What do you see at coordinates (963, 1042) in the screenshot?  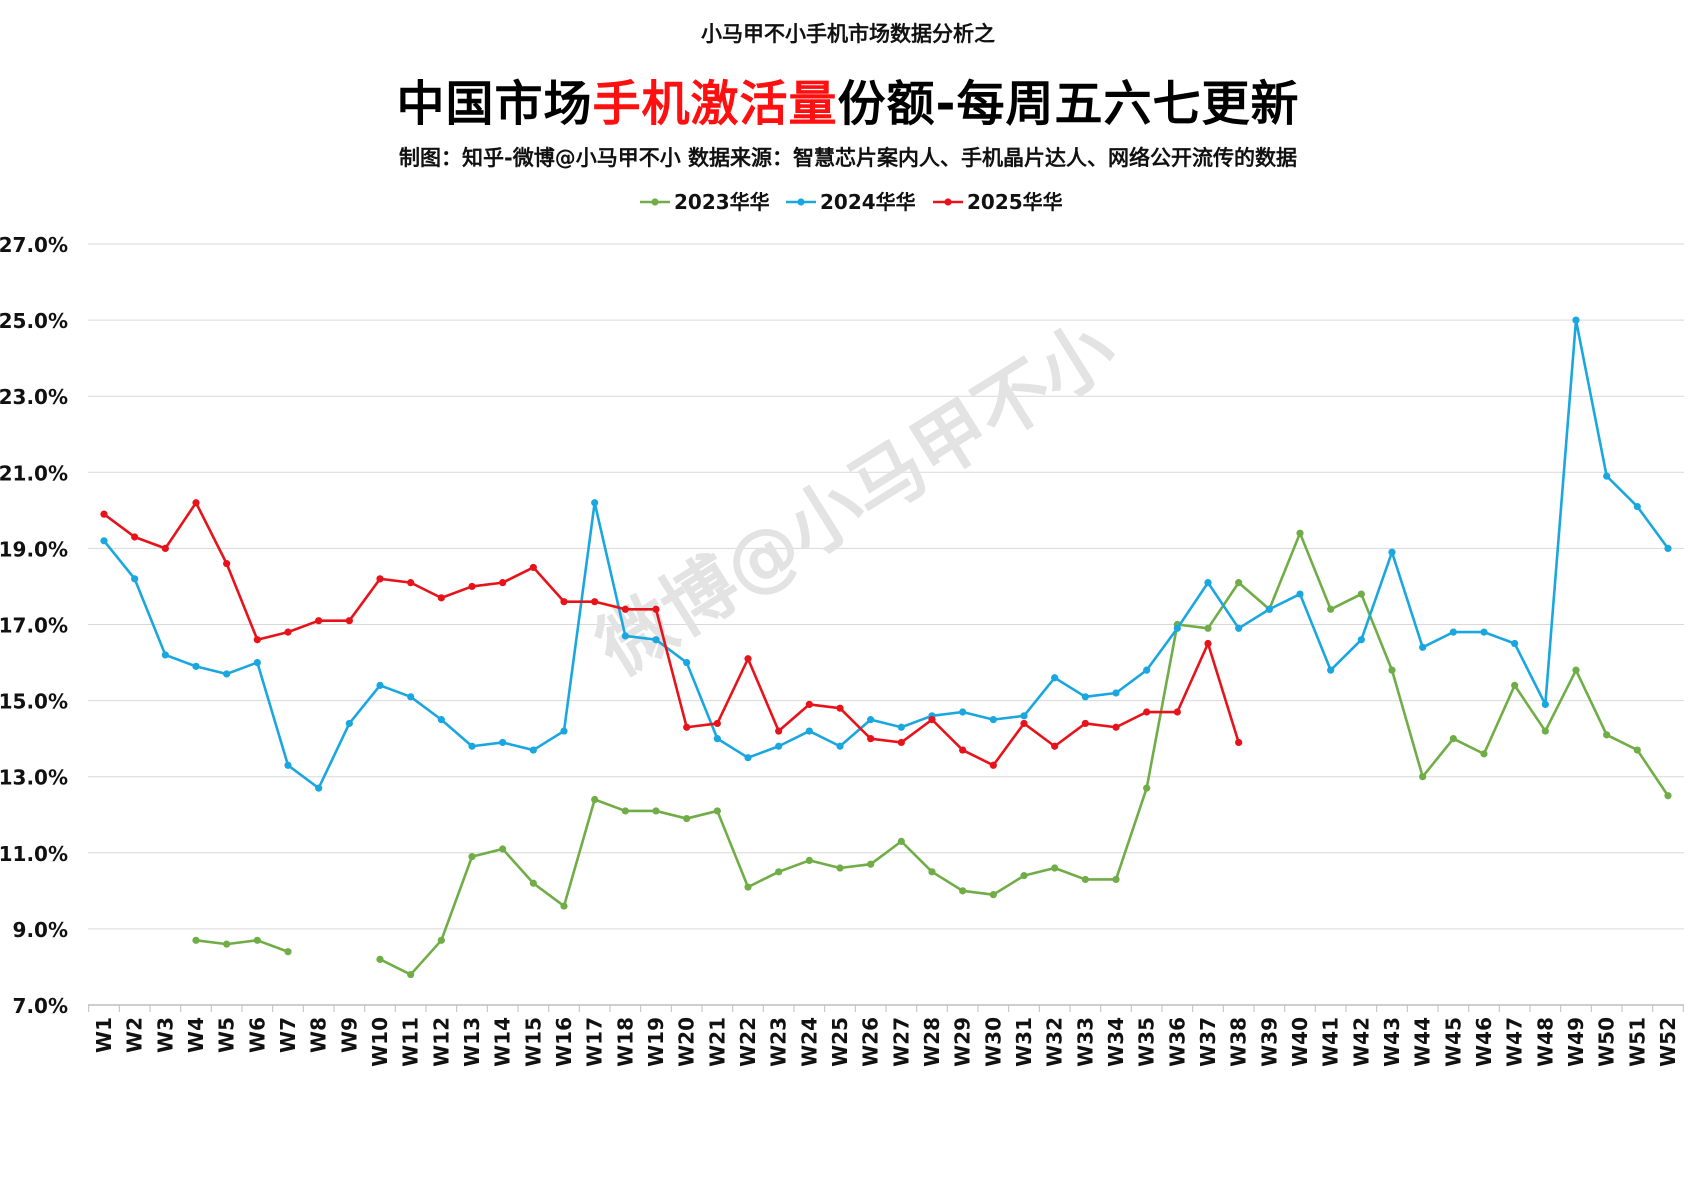 I see `x-tick-label: W29` at bounding box center [963, 1042].